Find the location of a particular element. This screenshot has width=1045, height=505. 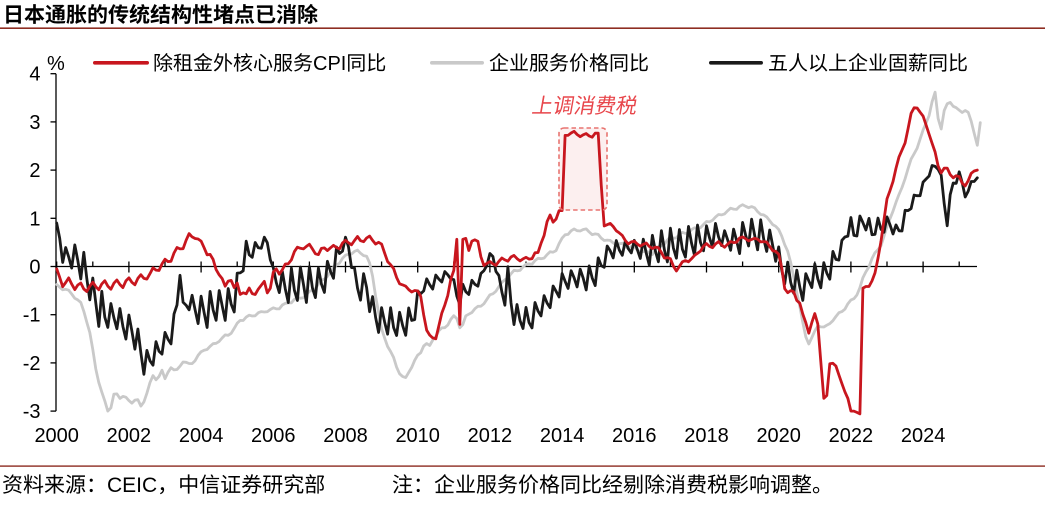

svg-text: 2006 is located at coordinates (273, 436).